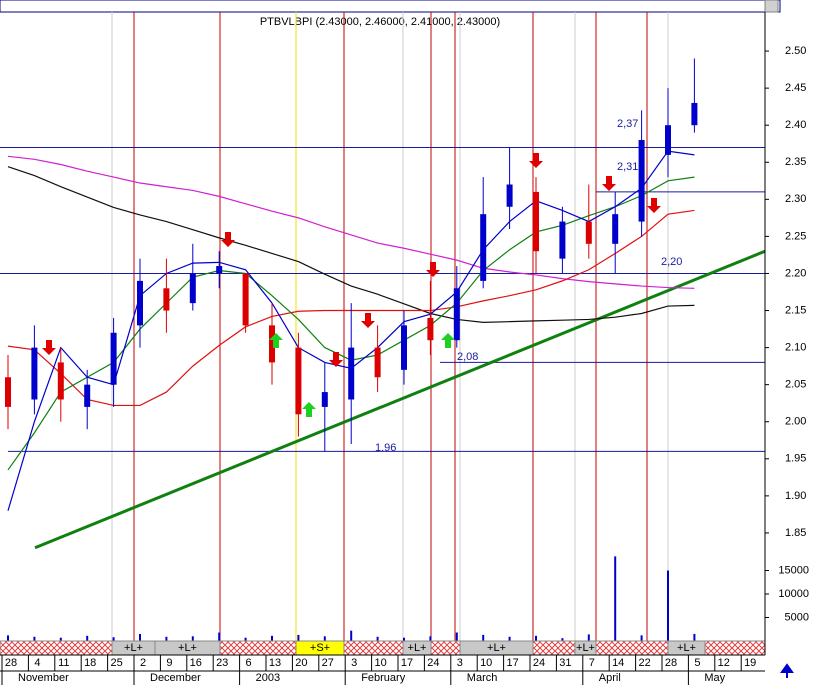 The width and height of the screenshot is (813, 685). What do you see at coordinates (795, 199) in the screenshot?
I see `y-tick-label: 2.30` at bounding box center [795, 199].